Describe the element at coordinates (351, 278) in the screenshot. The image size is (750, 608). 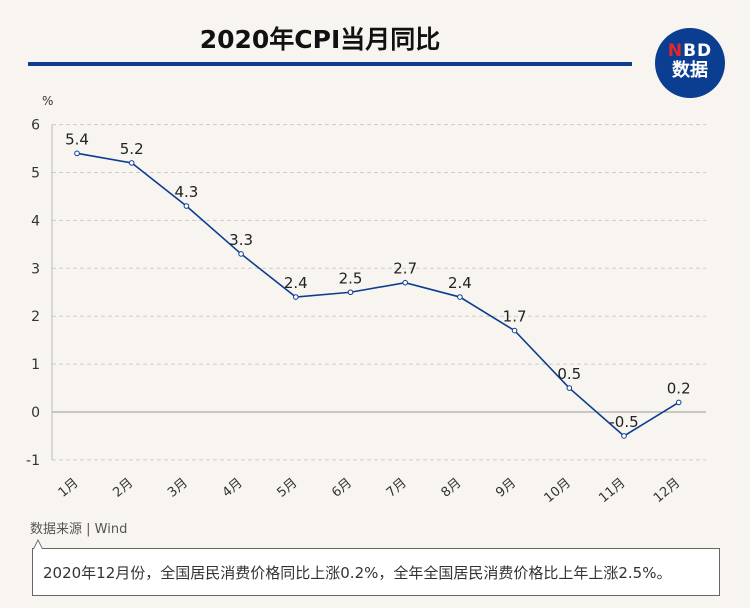
I see `data-label: 2.5` at that location.